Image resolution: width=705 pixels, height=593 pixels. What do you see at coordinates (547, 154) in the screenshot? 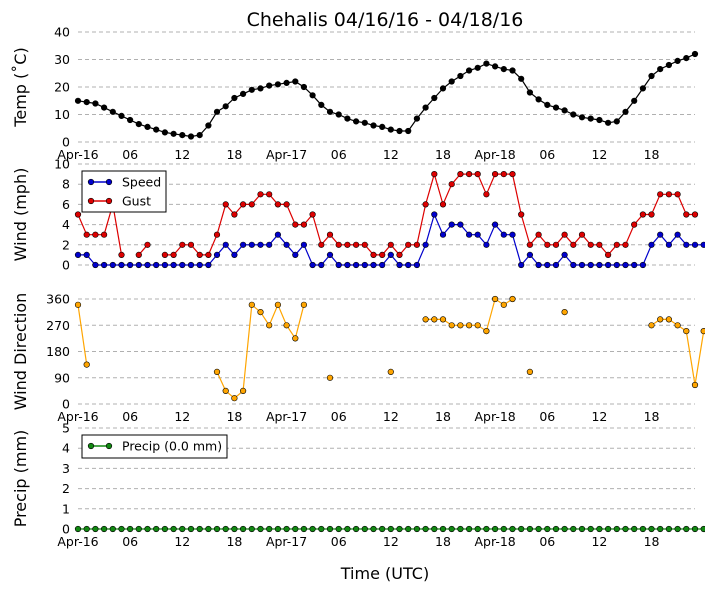
I see `temp-x-tick-label: 06` at bounding box center [547, 154].